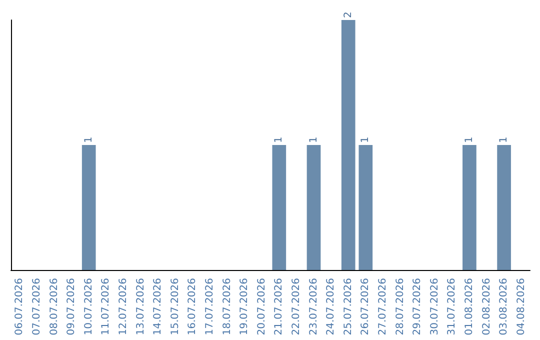 The height and width of the screenshot is (340, 540). Describe the element at coordinates (20, 307) in the screenshot. I see `x-tick-label: 06.07.2026` at that location.